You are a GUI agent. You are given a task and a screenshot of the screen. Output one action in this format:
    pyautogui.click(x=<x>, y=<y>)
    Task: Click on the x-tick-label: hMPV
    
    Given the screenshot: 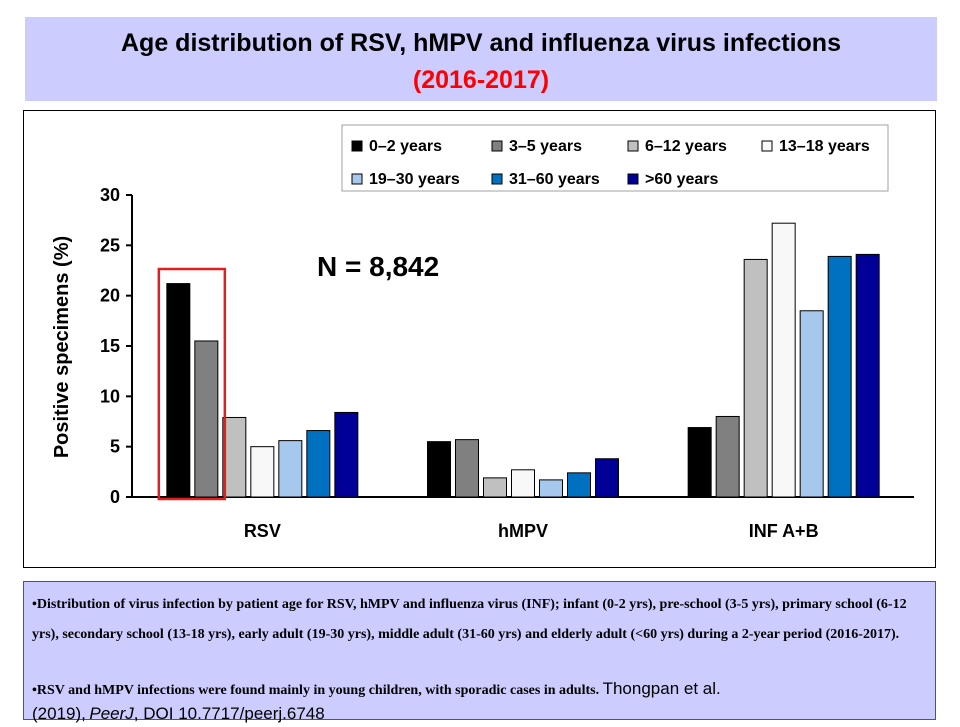 What is the action you would take?
    pyautogui.click(x=523, y=531)
    